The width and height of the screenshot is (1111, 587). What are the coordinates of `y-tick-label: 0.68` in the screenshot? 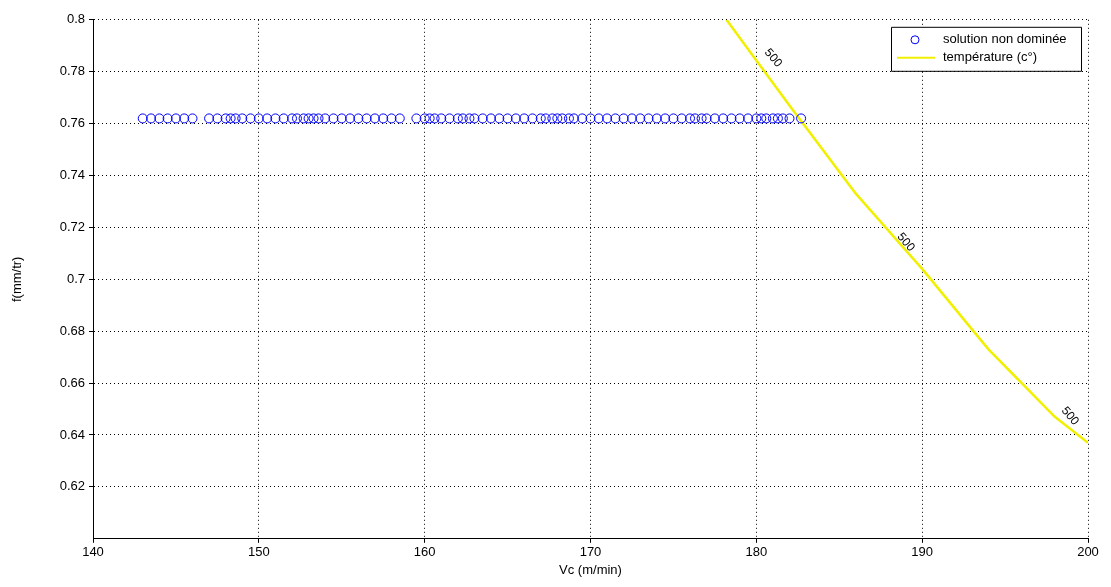 It's located at (72, 330).